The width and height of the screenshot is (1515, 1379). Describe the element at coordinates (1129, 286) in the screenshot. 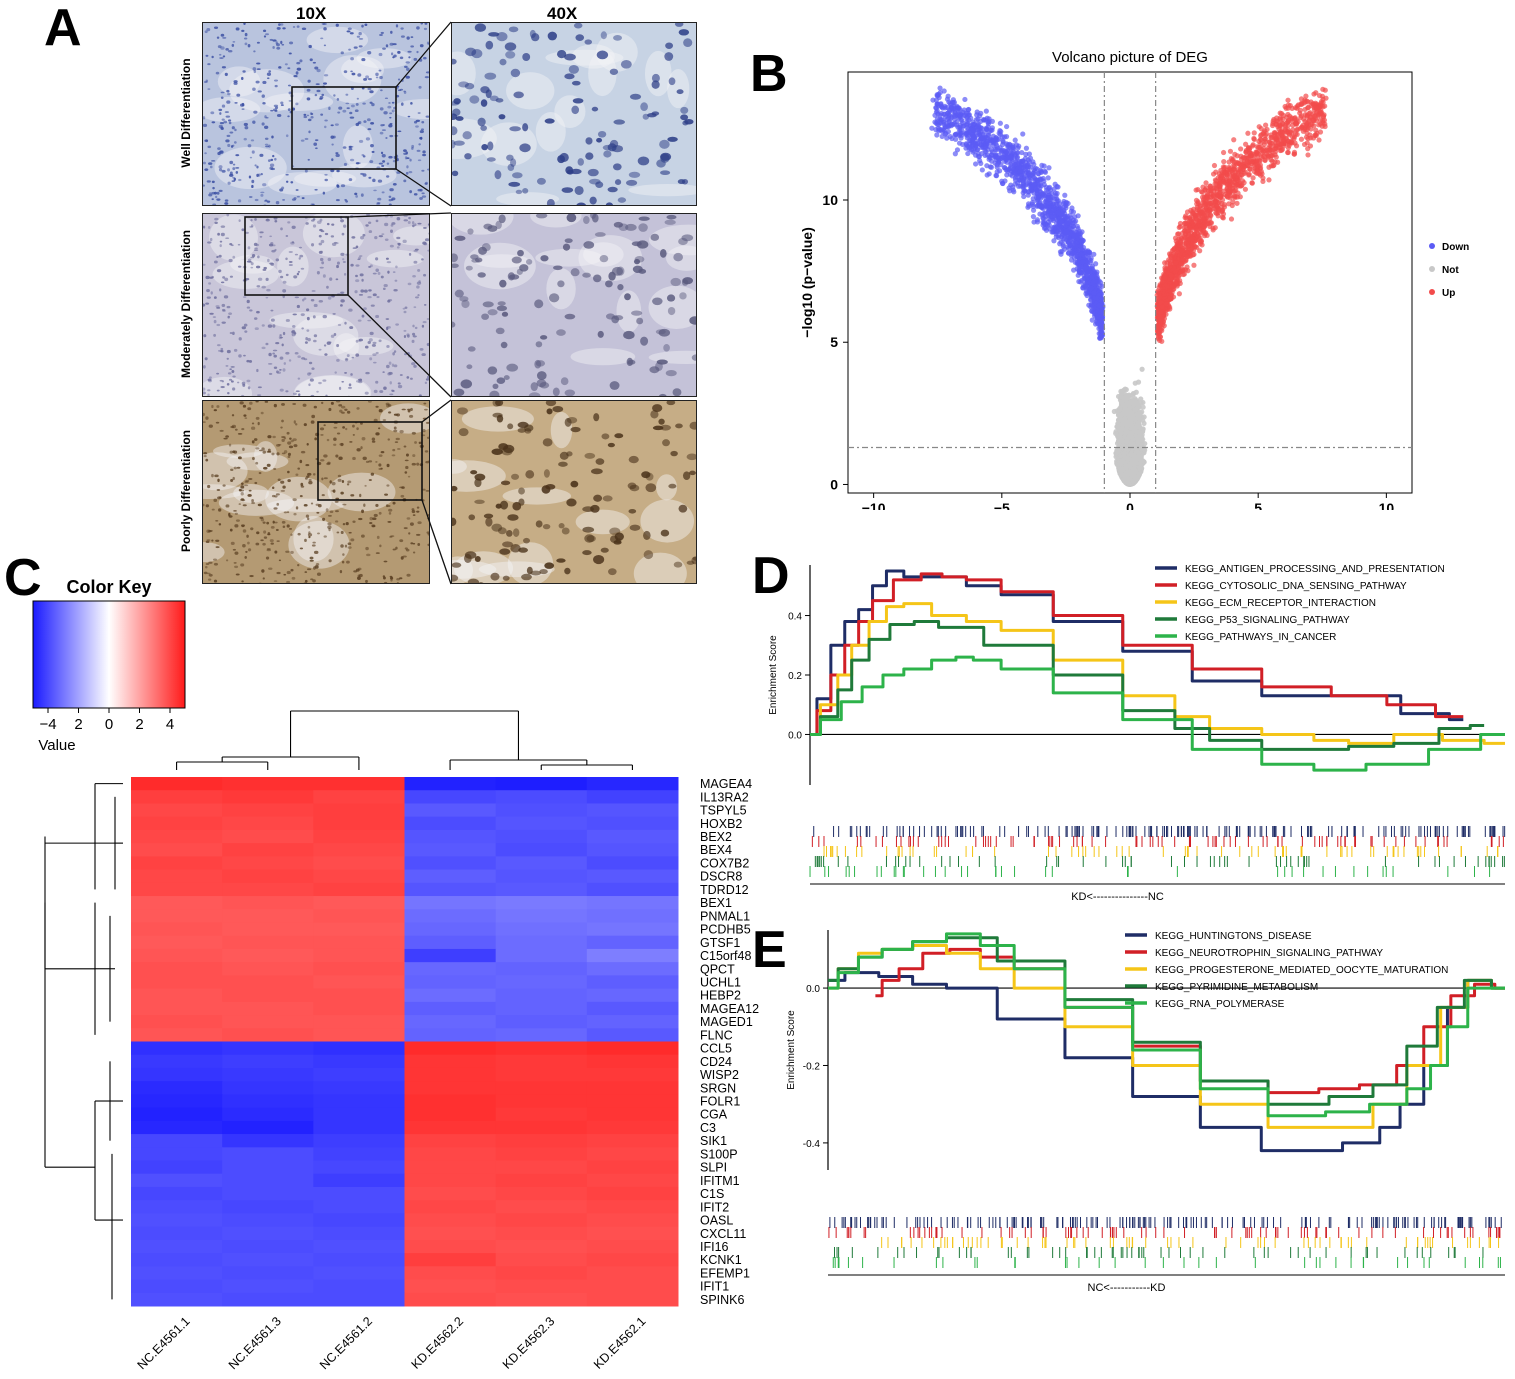

I see `points` at that location.